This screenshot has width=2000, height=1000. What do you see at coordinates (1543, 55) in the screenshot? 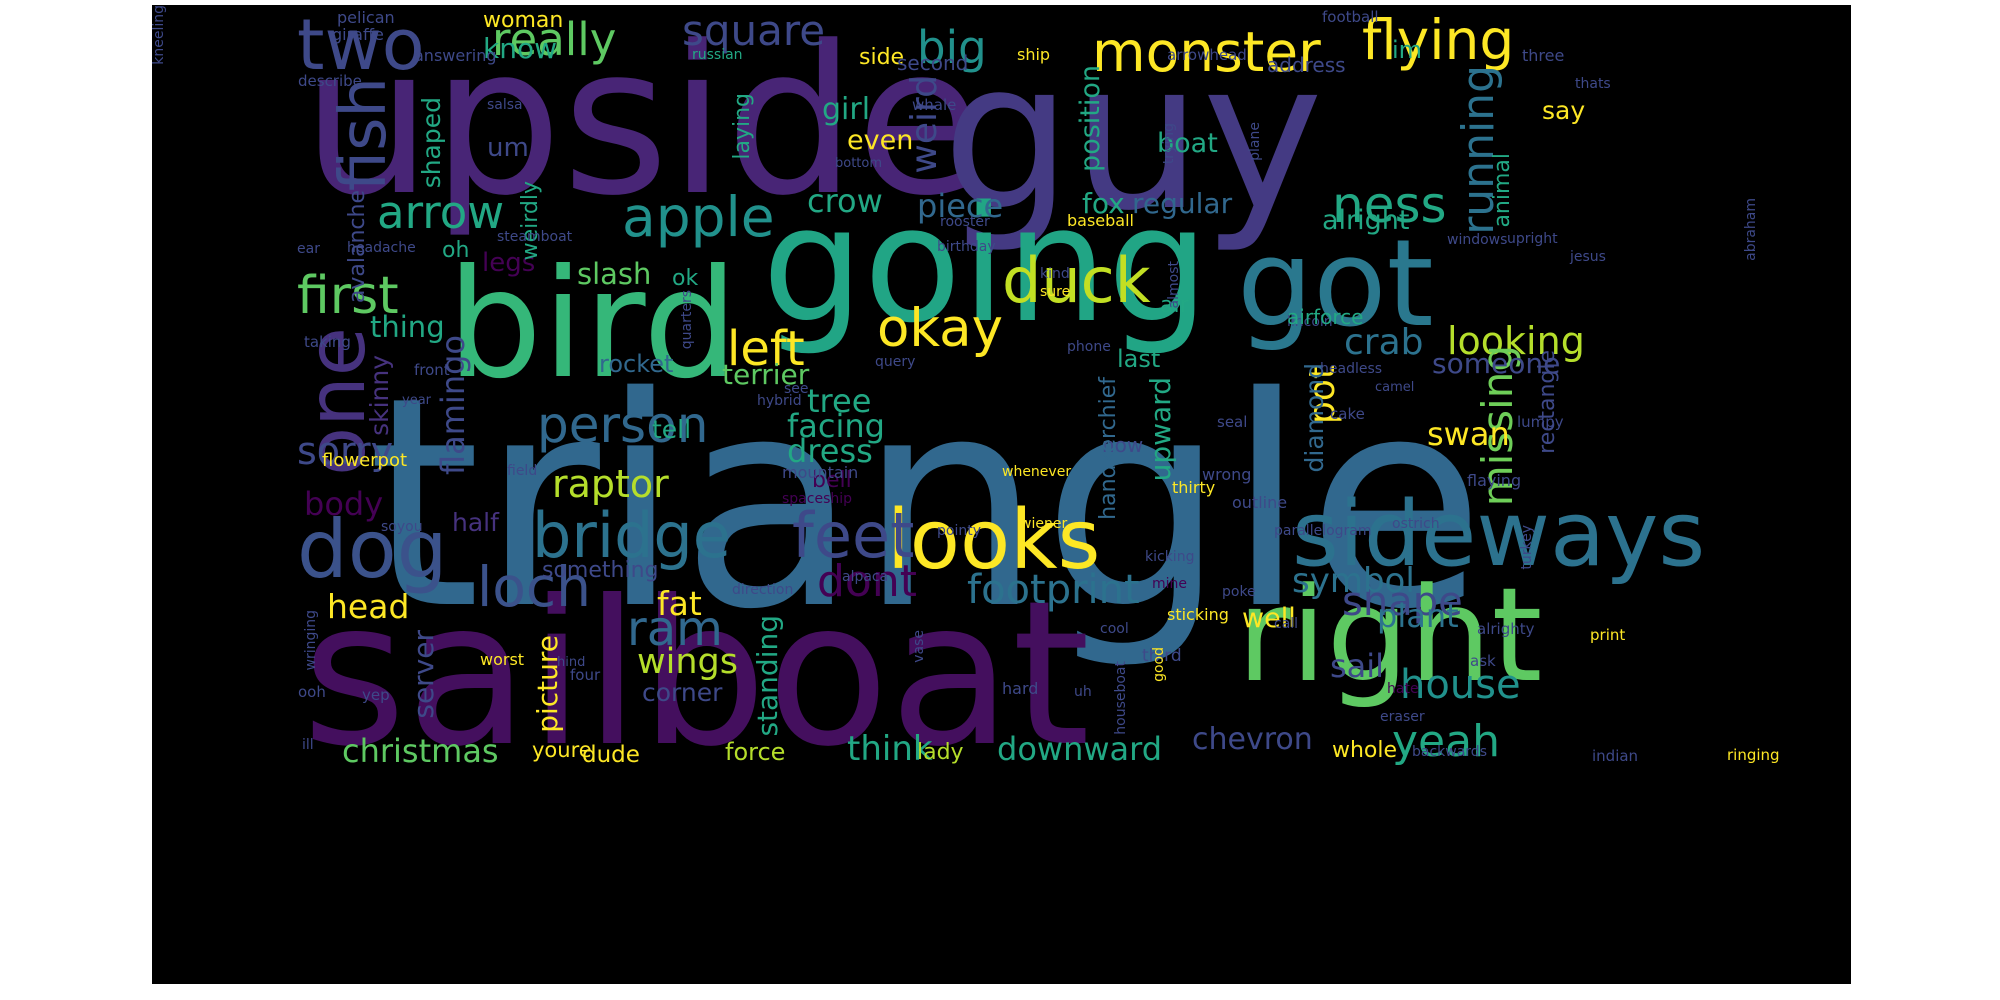
I see `word-three: three` at bounding box center [1543, 55].